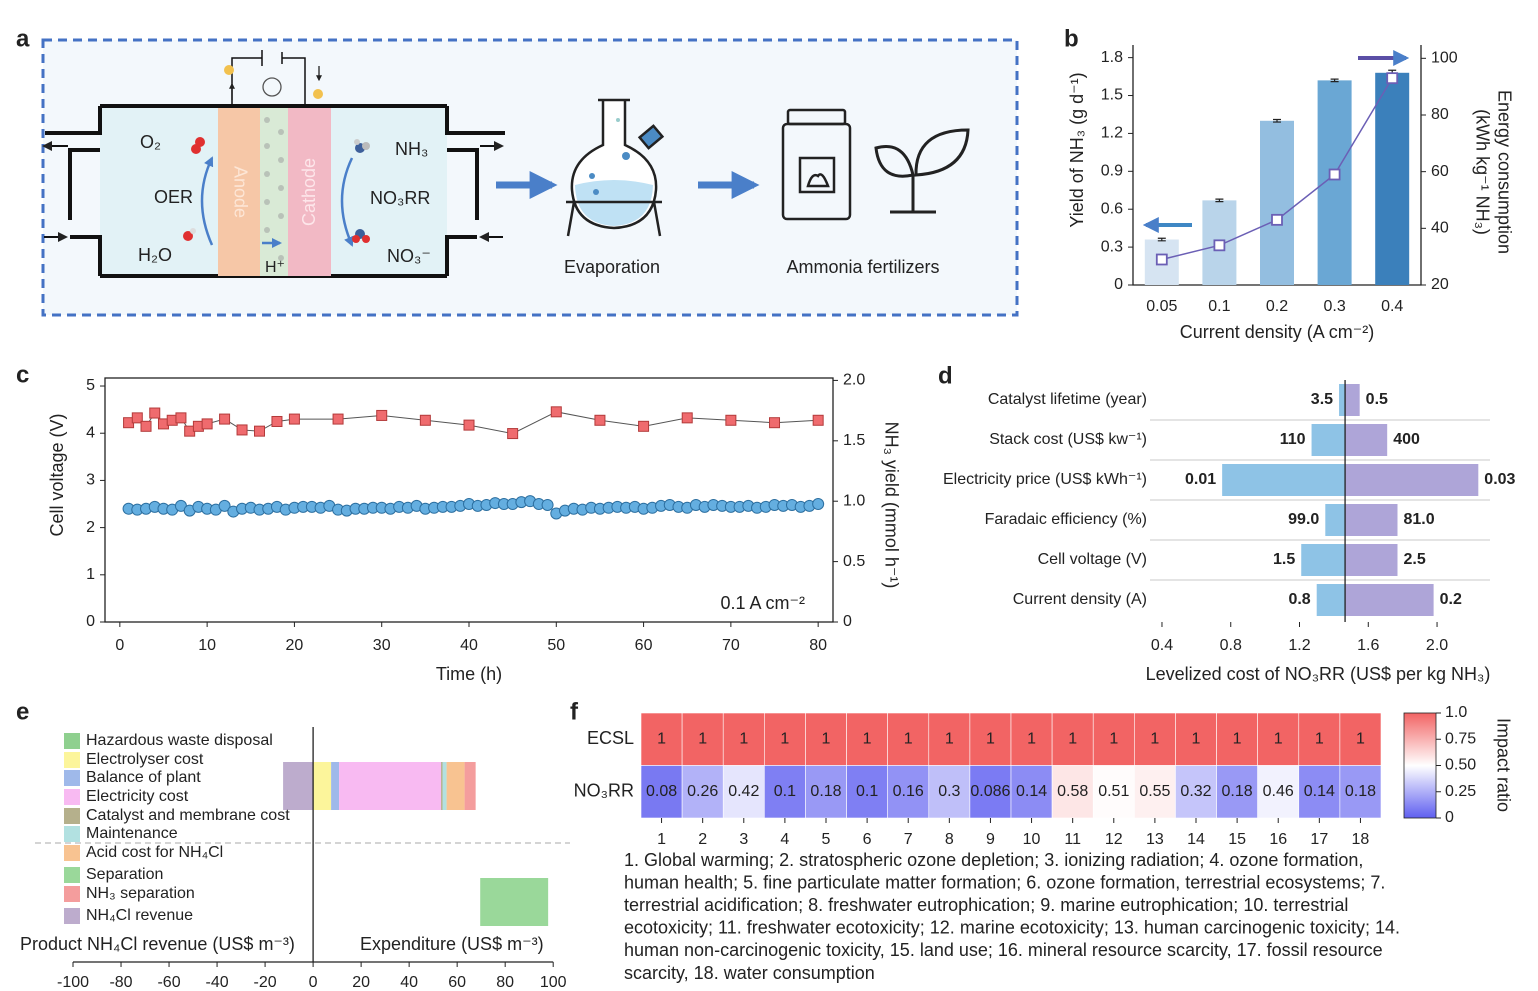  Describe the element at coordinates (990, 791) in the screenshot. I see `cell-label: 0.086` at that location.